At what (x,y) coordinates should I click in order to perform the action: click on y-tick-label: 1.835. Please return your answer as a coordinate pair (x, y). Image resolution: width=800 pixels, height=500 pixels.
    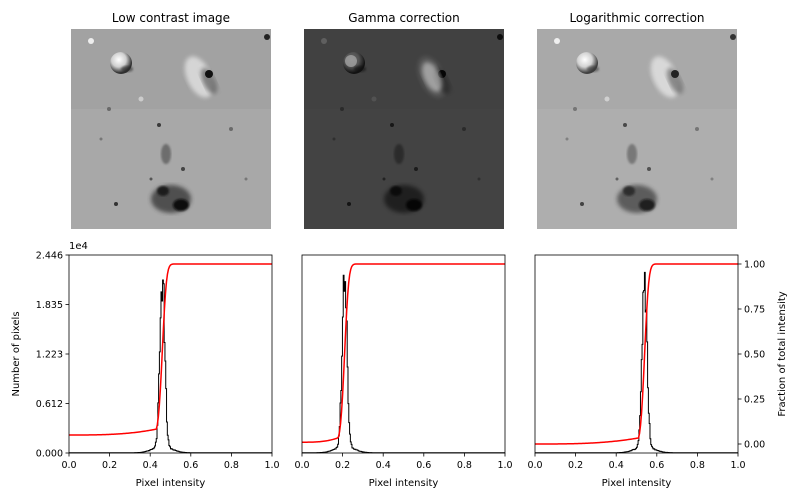
    Looking at the image, I should click on (49, 305).